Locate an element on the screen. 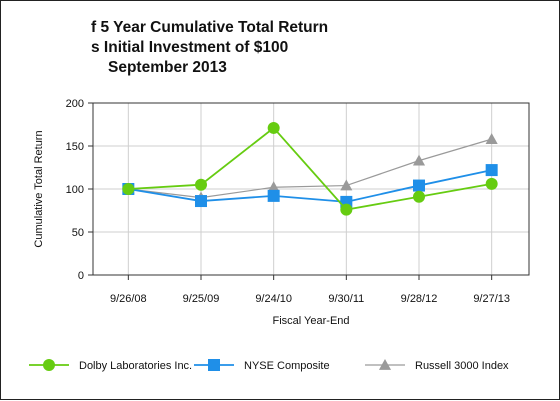 This screenshot has height=401, width=560. legend-item-2: Russell 3000 Index is located at coordinates (437, 365).